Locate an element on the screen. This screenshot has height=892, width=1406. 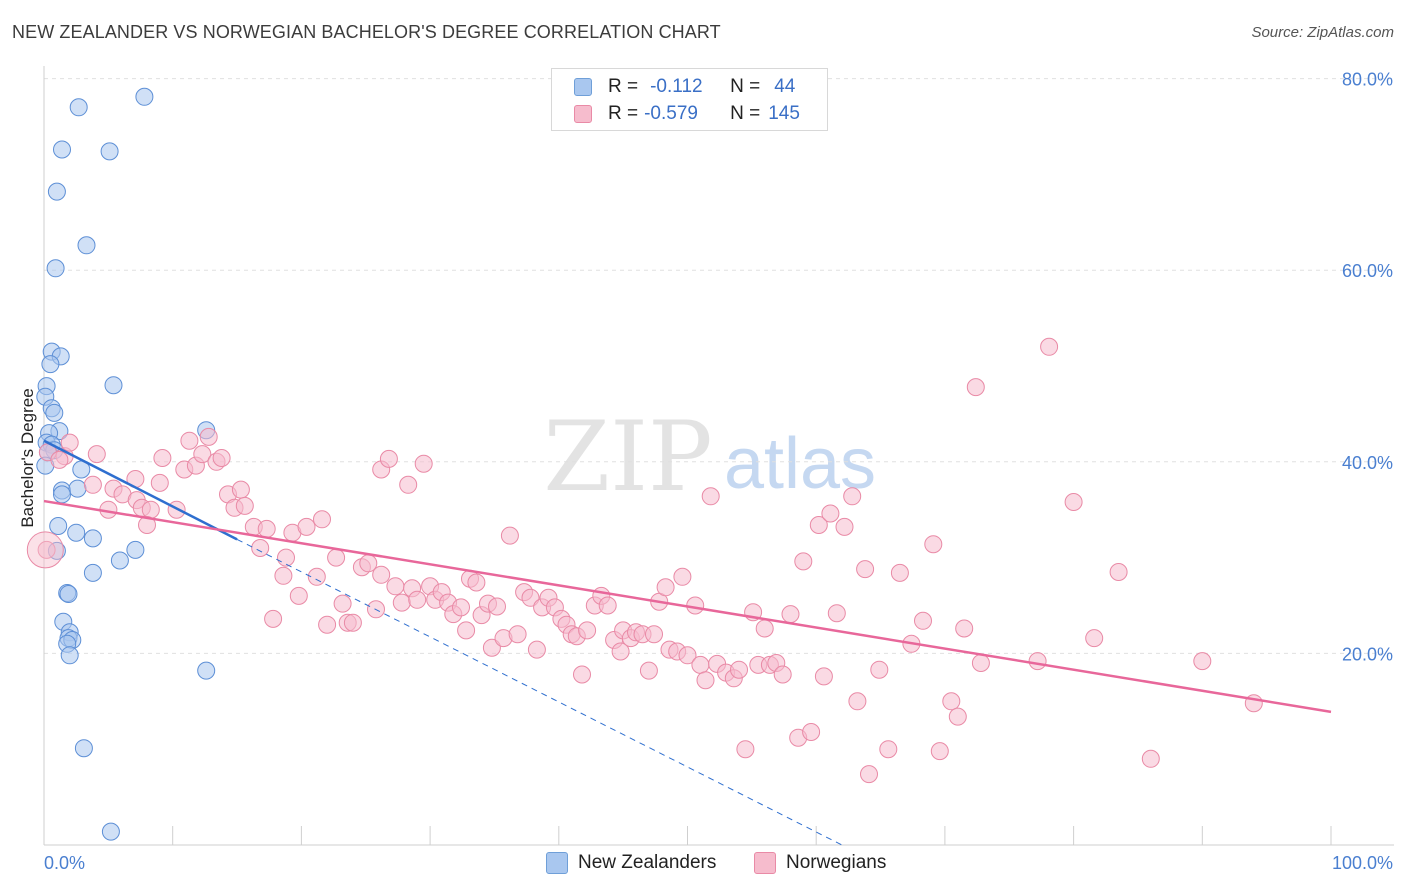
legend-item-new-zealanders: New Zealanders is located at coordinates (631, 863).